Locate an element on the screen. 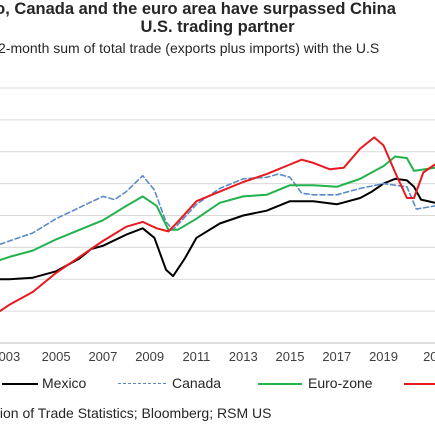 The height and width of the screenshot is (435, 435). legend-item-china is located at coordinates (217, 384).